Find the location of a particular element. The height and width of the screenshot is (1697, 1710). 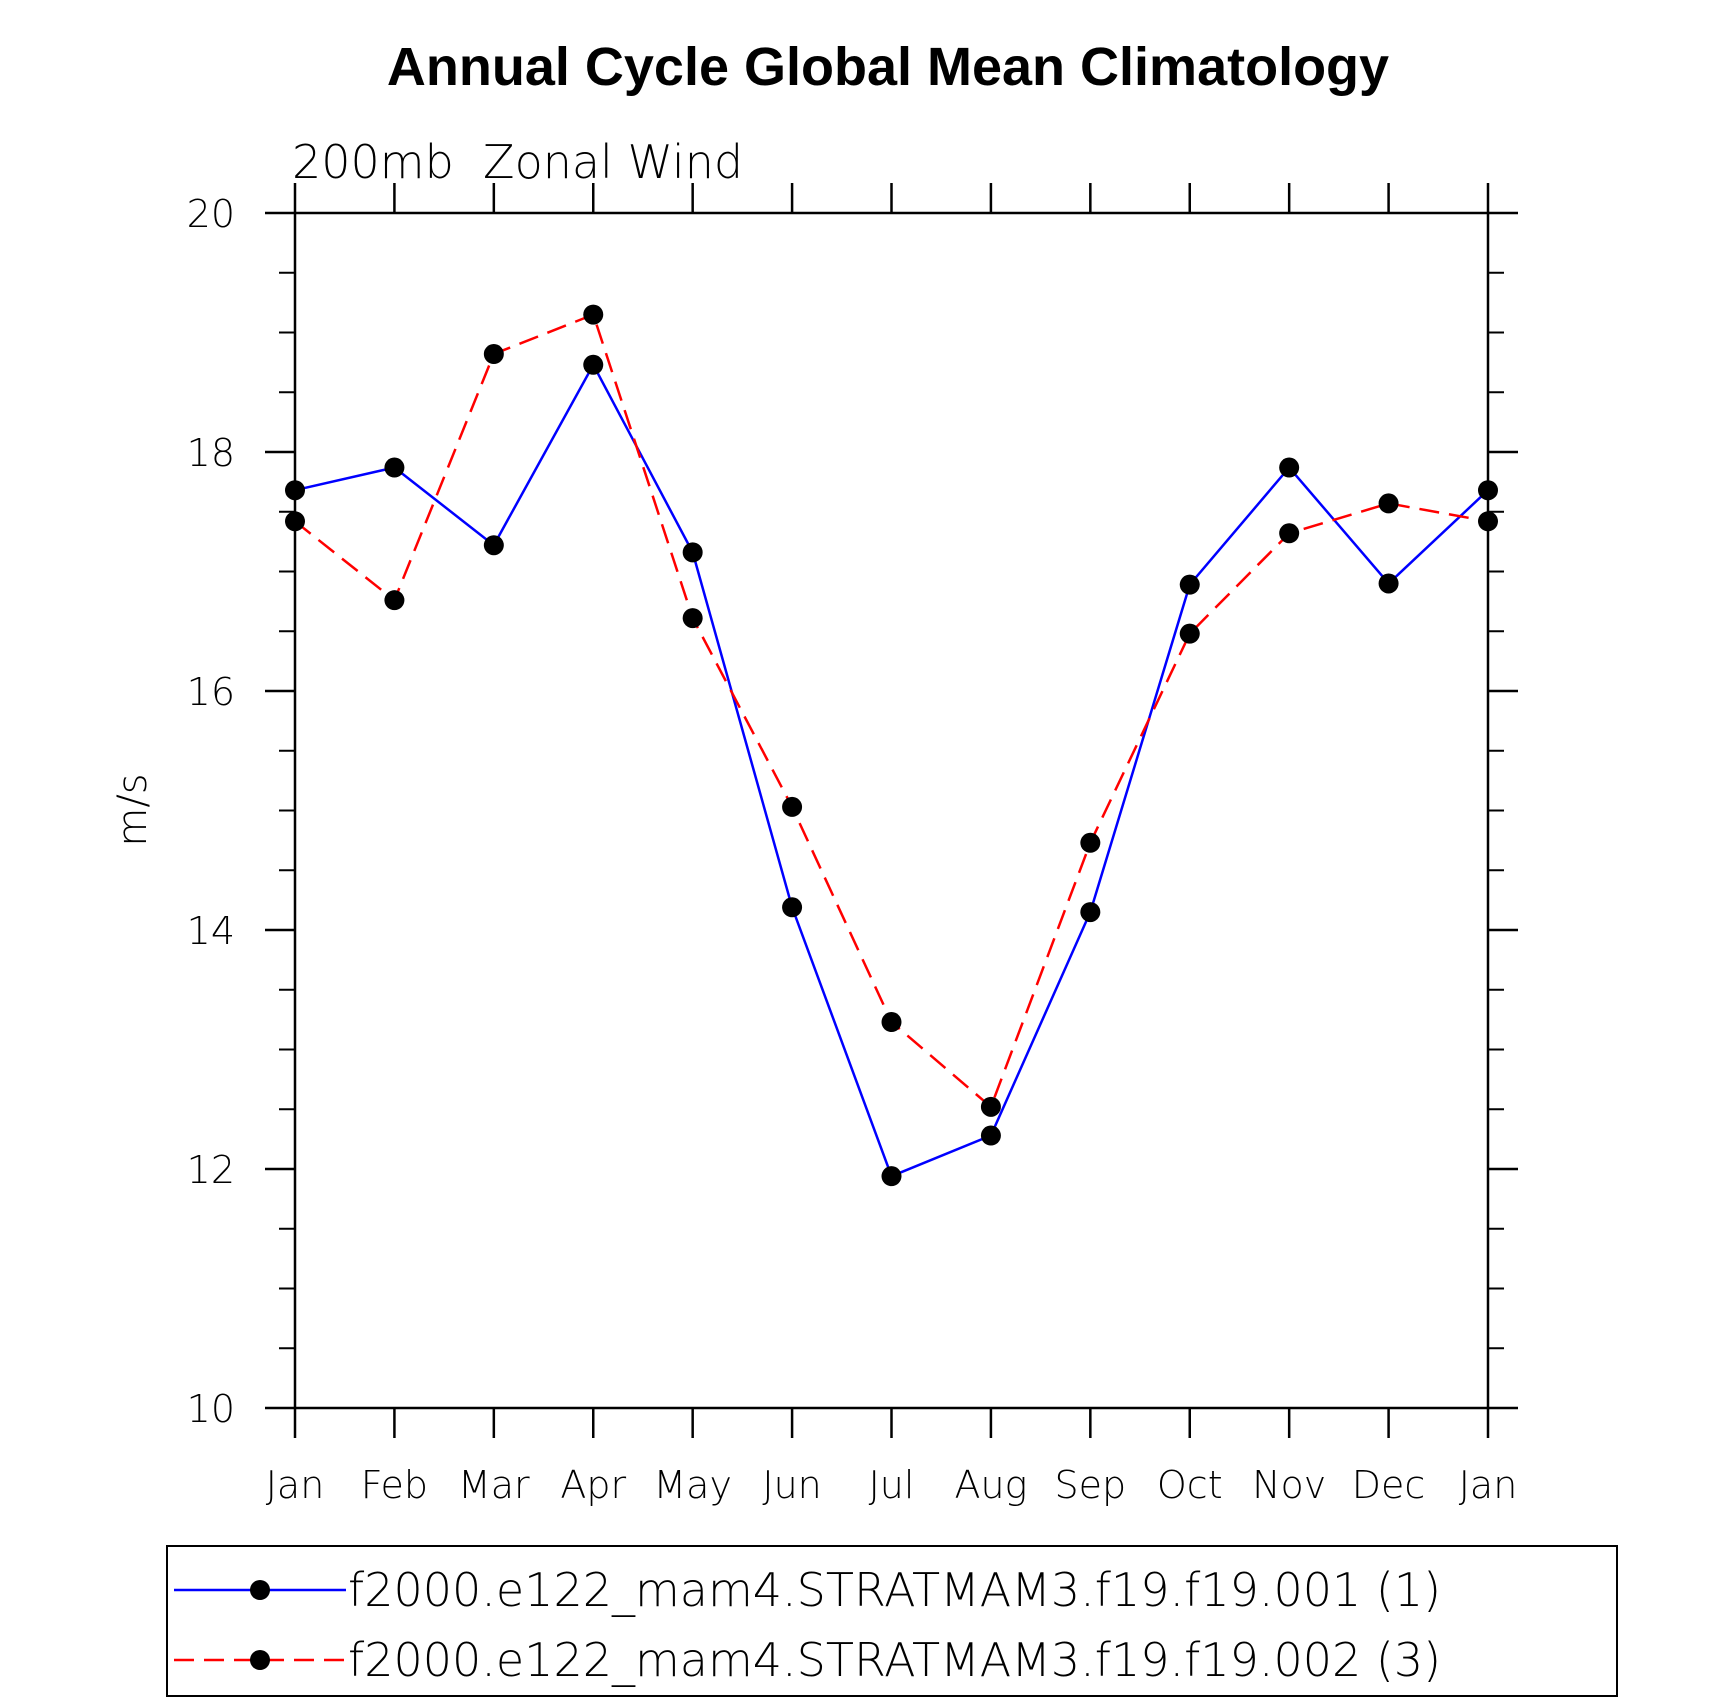

y-tick-label: 18 is located at coordinates (211, 453).